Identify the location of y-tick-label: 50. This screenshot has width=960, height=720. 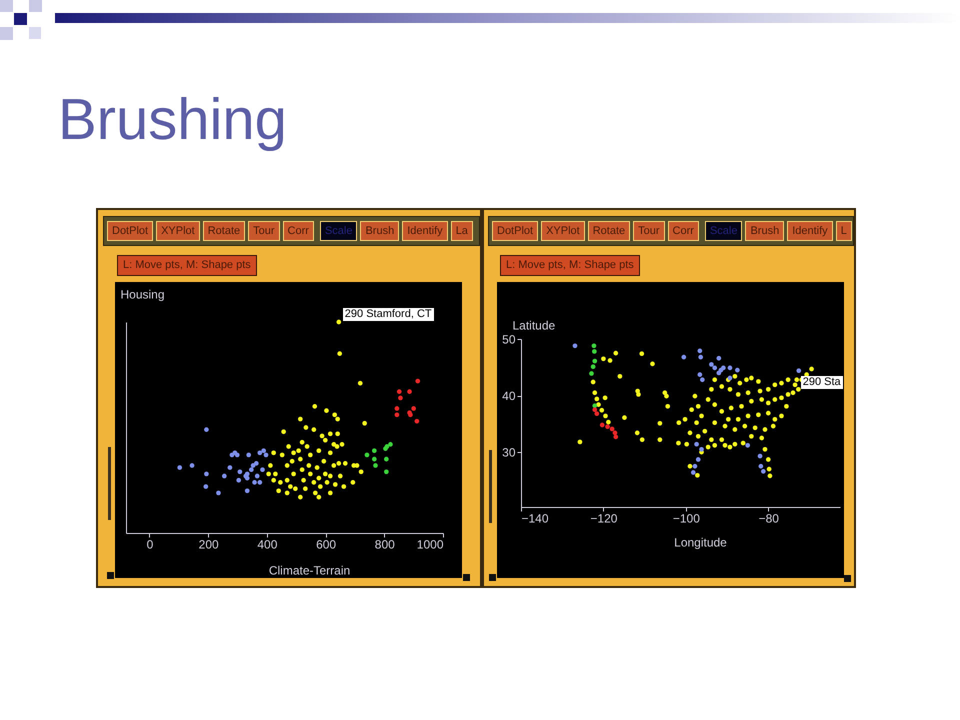
(509, 339).